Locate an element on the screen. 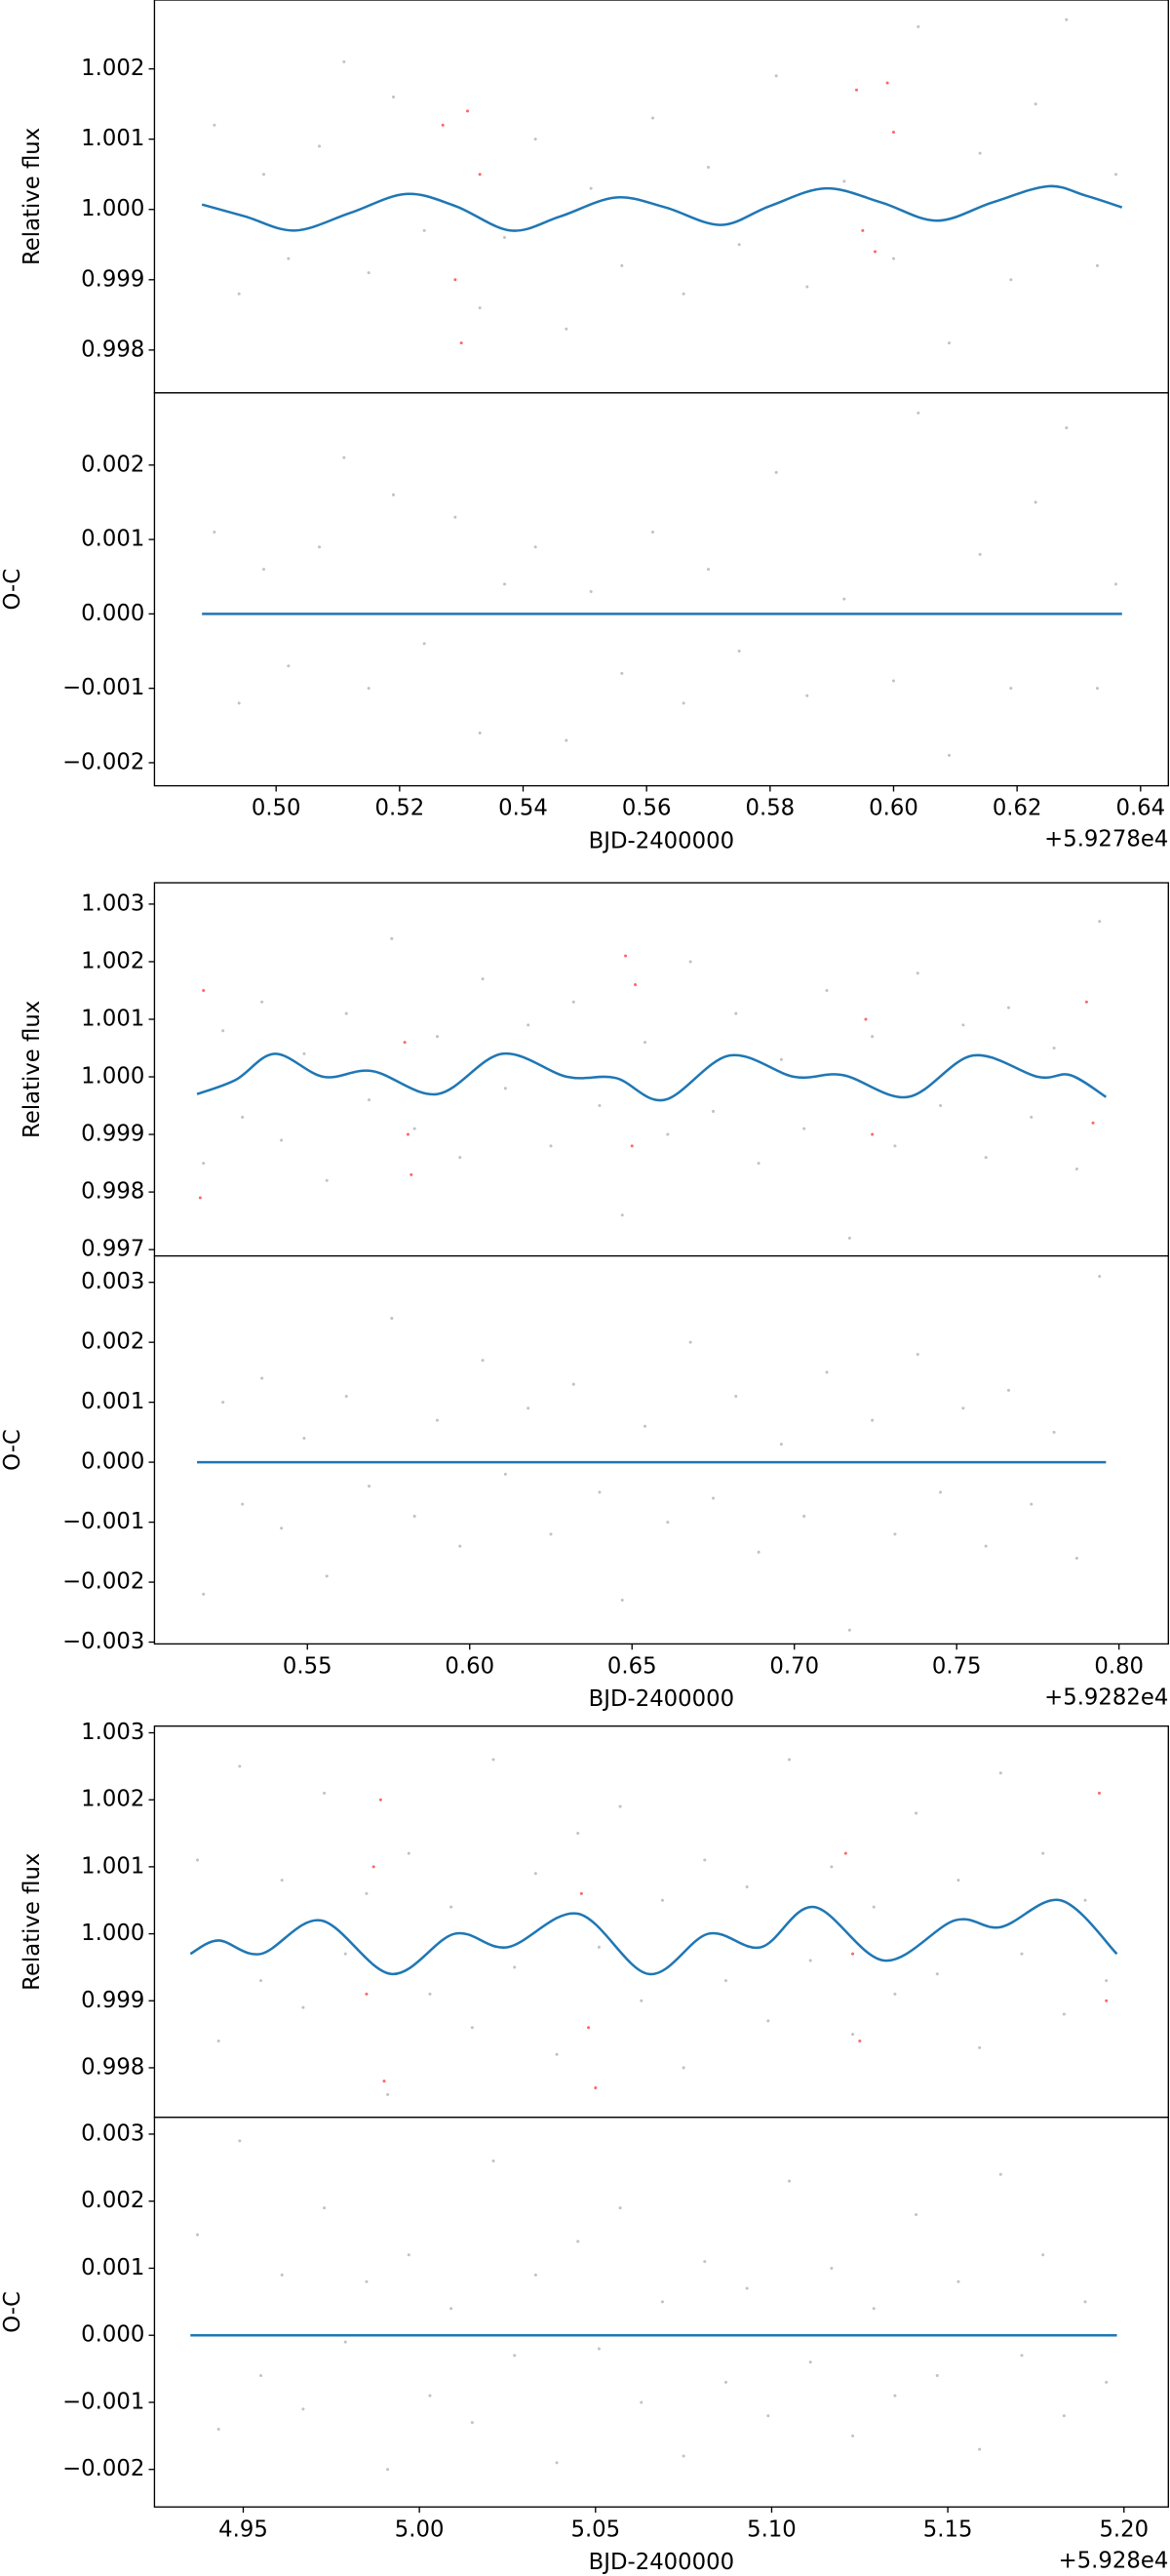 The width and height of the screenshot is (1170, 2576). panel-frame is located at coordinates (661, 1450).